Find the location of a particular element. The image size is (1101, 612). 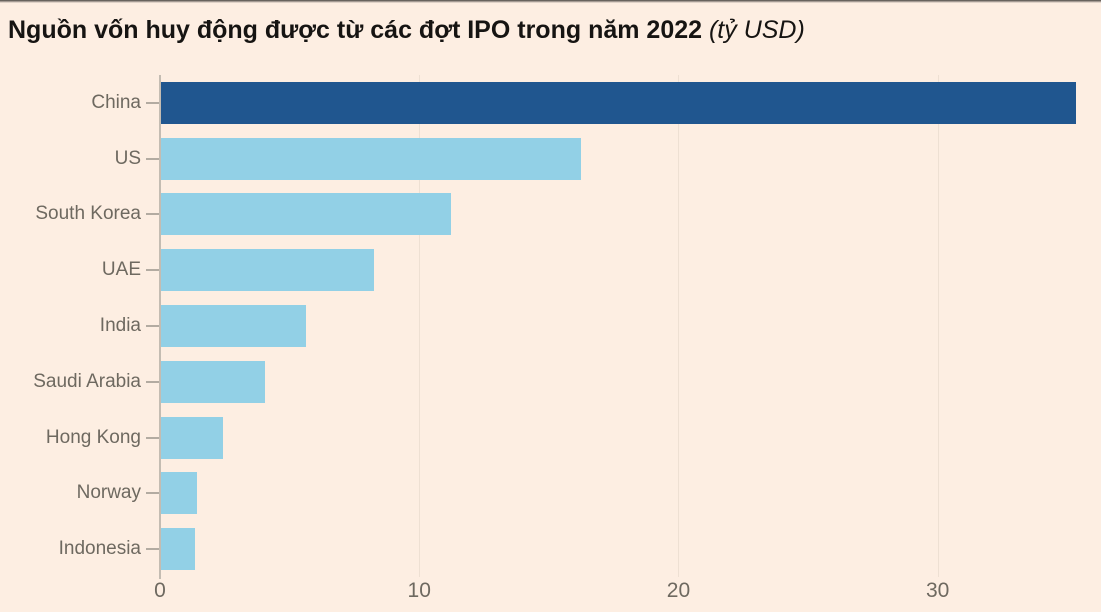

x-tick-label-10: 10 is located at coordinates (419, 590).